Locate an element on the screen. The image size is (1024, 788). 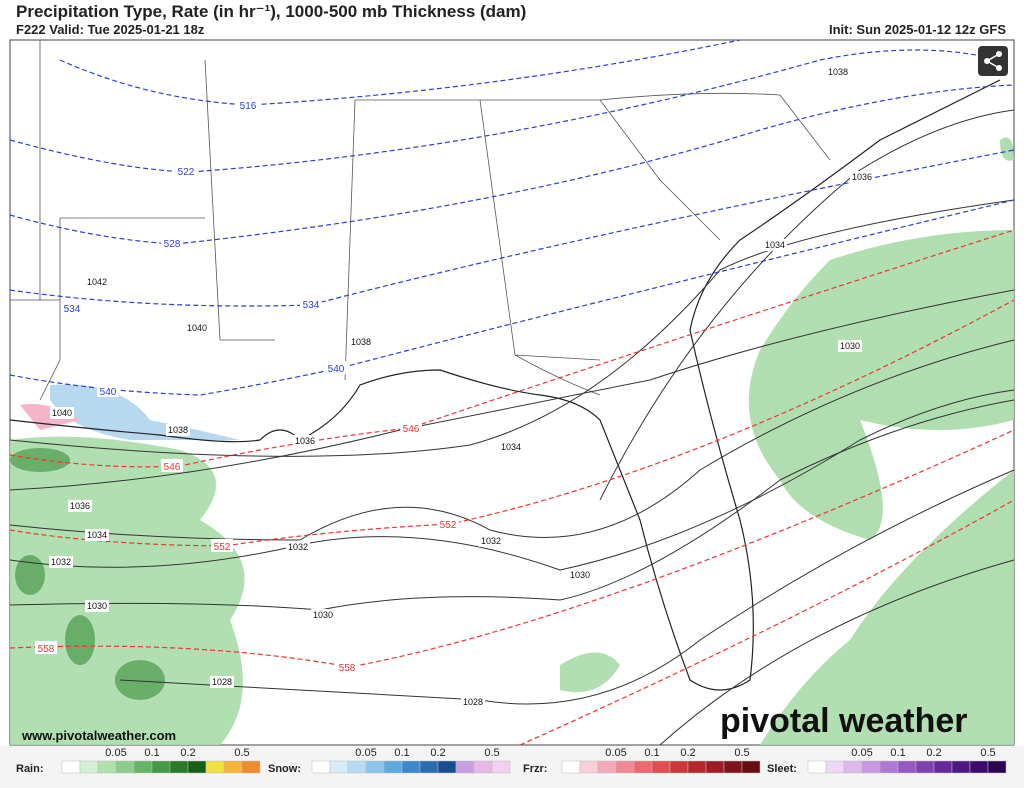
legend-name: Snow: is located at coordinates (284, 769).